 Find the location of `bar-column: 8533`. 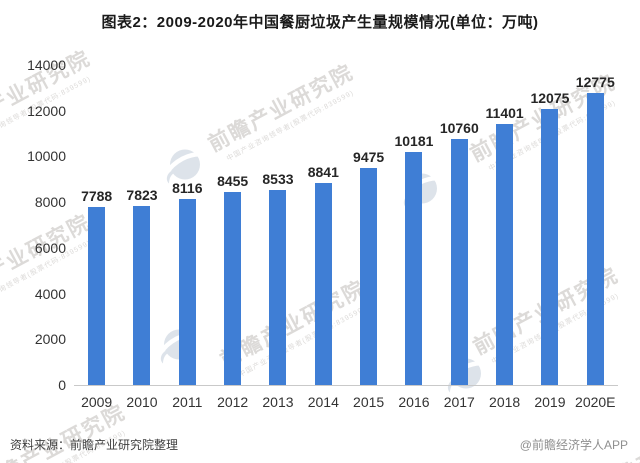

bar-column: 8533 is located at coordinates (277, 225).